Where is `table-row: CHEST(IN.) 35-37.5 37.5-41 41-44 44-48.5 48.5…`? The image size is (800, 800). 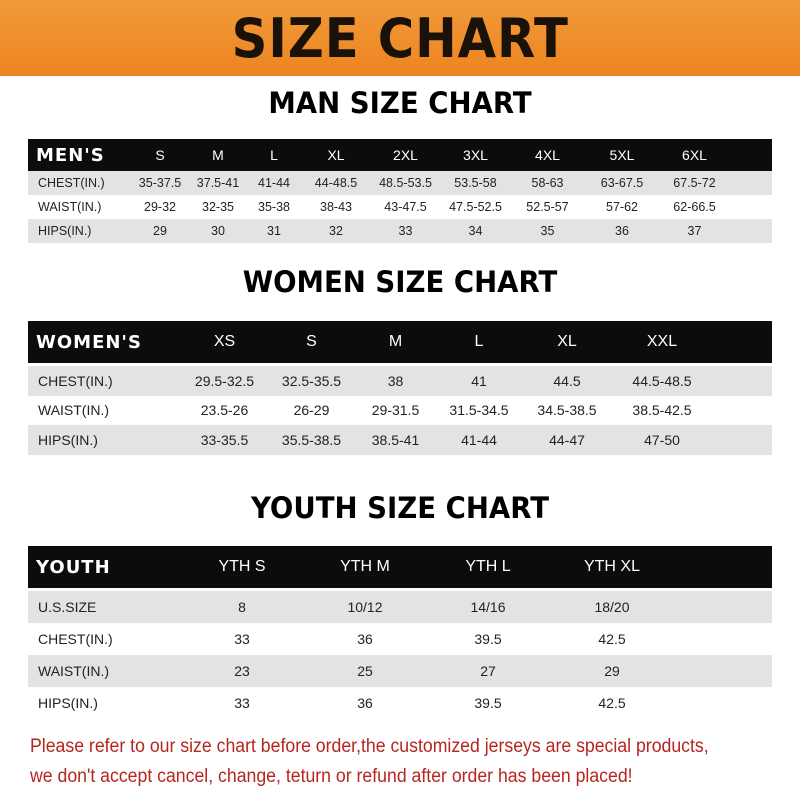
table-row: CHEST(IN.) 35-37.5 37.5-41 41-44 44-48.5 48.5… is located at coordinates (400, 183).